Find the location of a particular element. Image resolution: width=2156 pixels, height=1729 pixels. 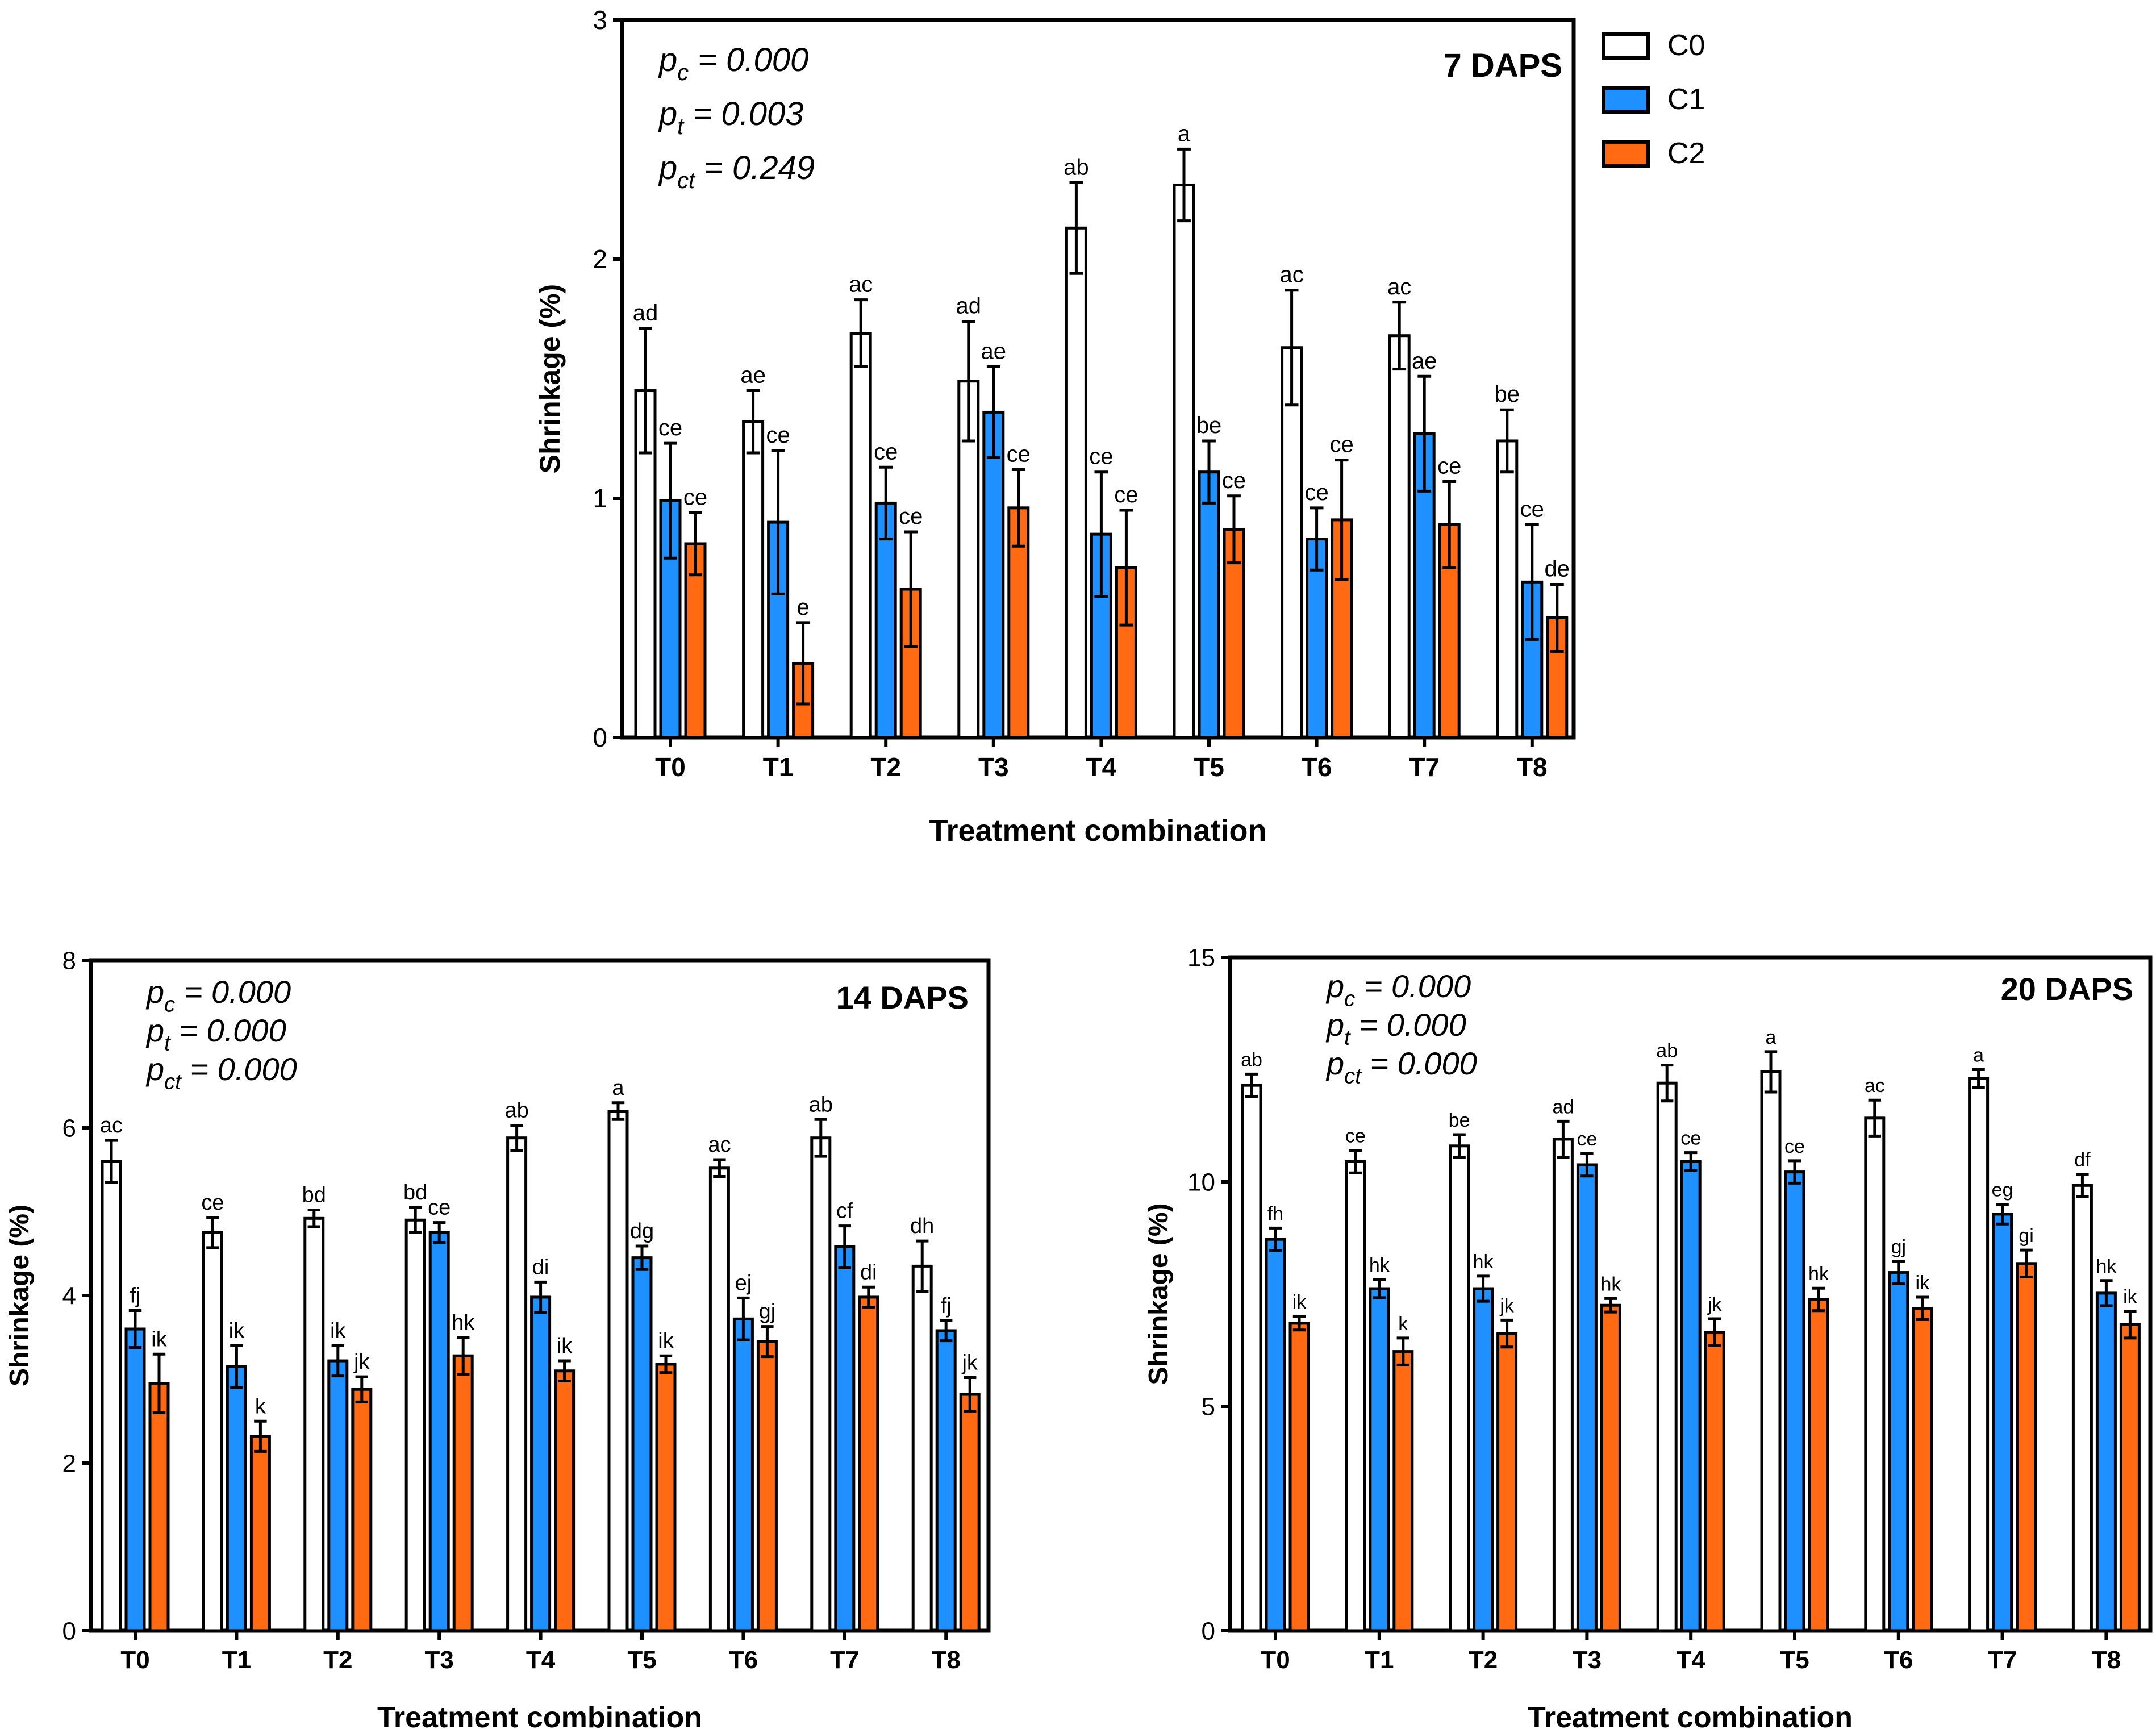

significance-letter: be is located at coordinates (1209, 426).